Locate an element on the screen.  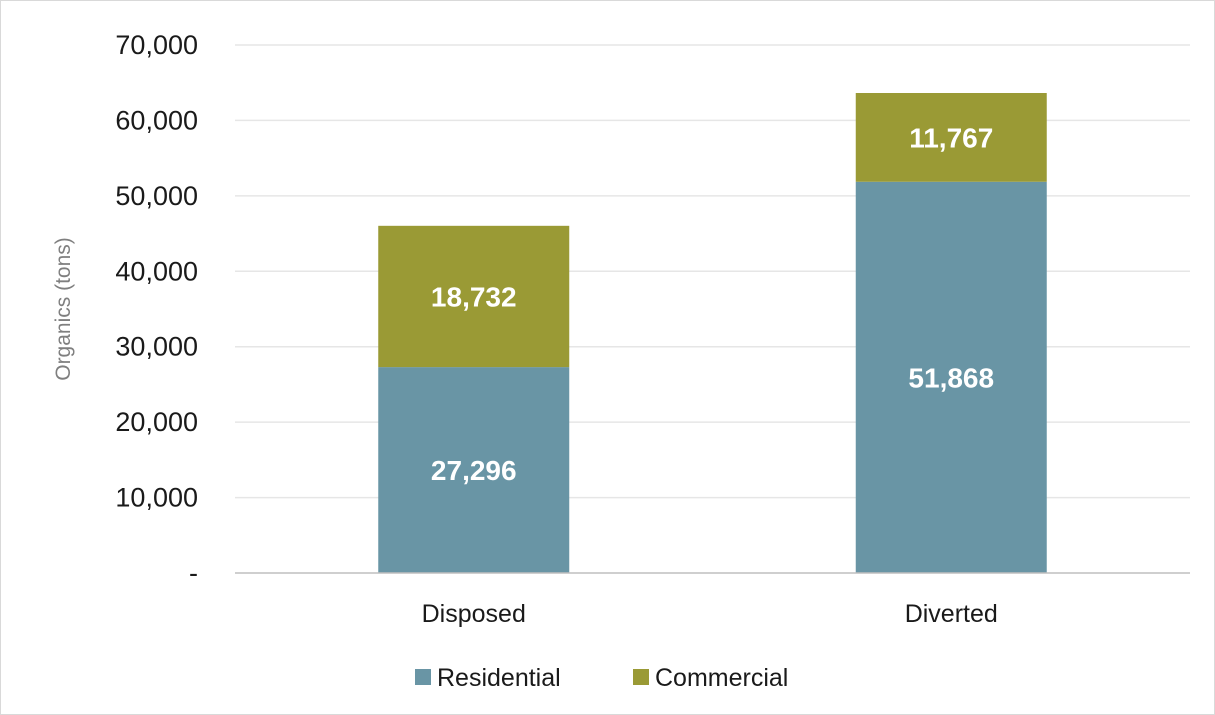
y-tick-label: 40,000 is located at coordinates (156, 271).